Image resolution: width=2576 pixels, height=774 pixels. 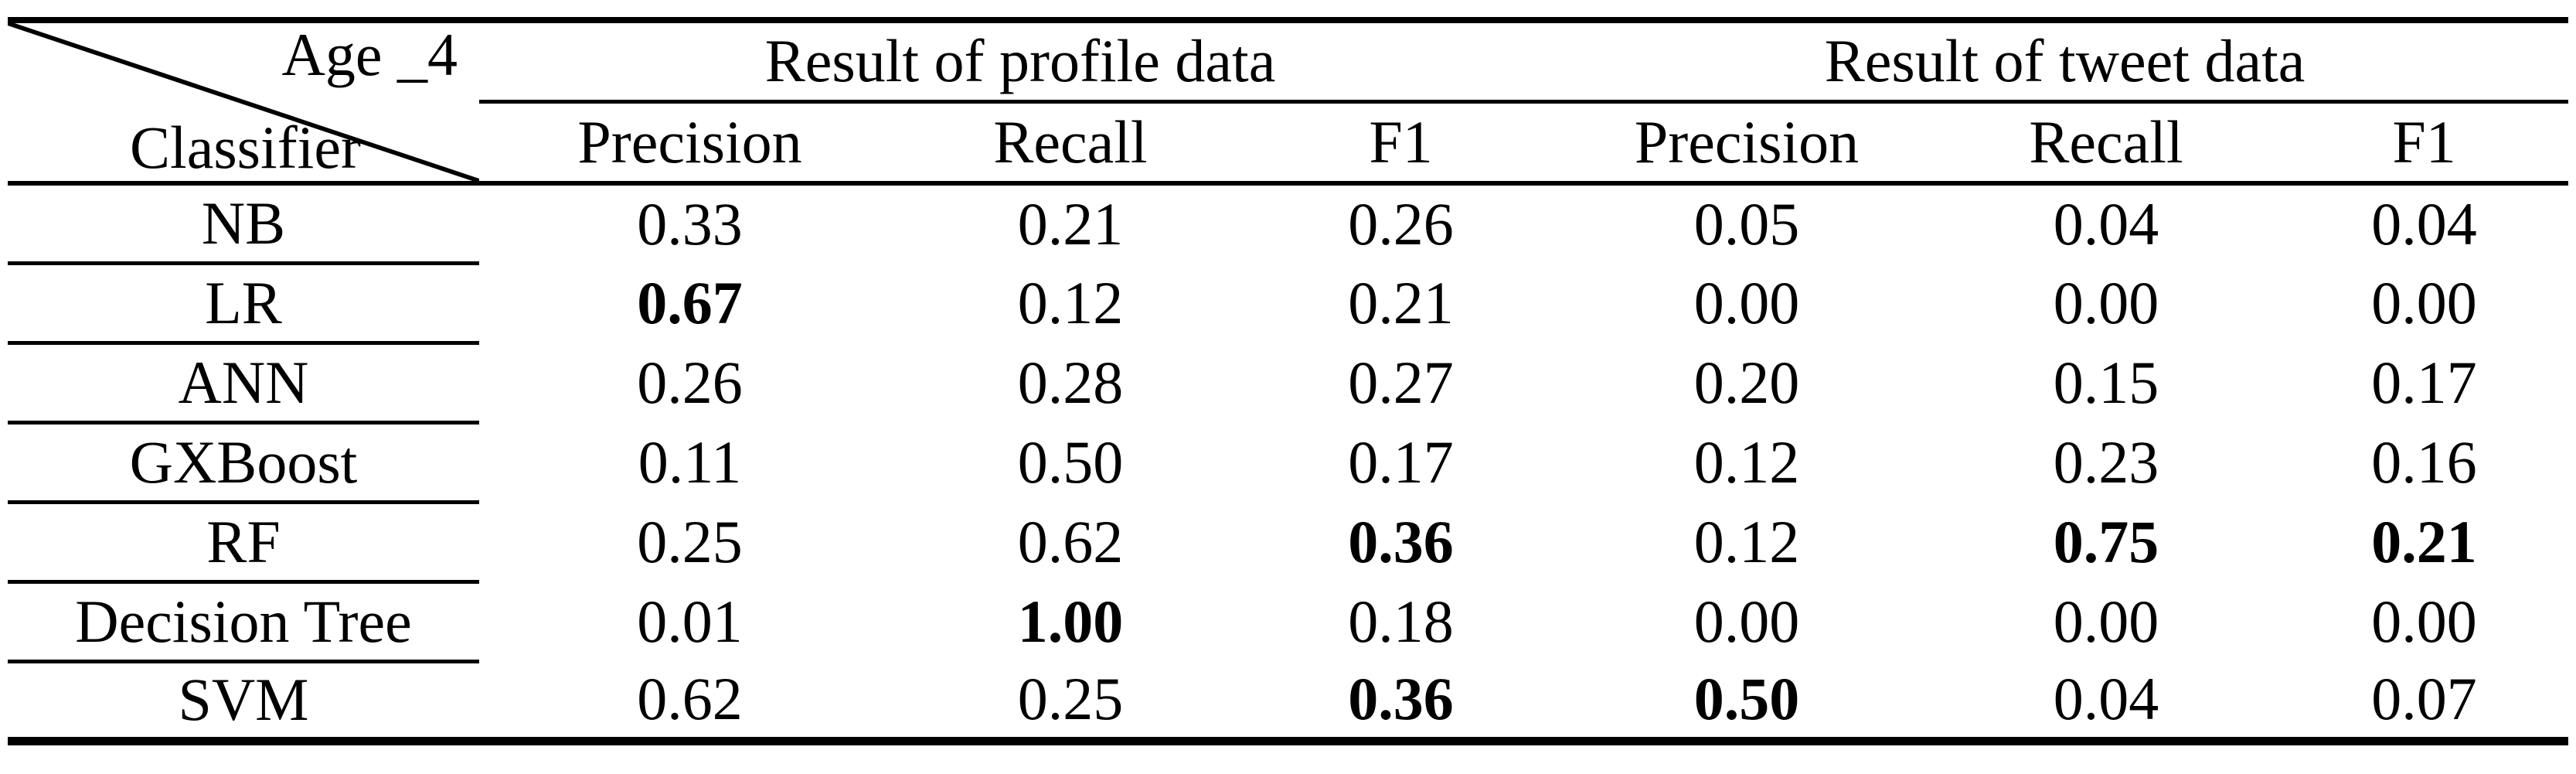 What do you see at coordinates (243, 384) in the screenshot?
I see `classifier-label: ANN` at bounding box center [243, 384].